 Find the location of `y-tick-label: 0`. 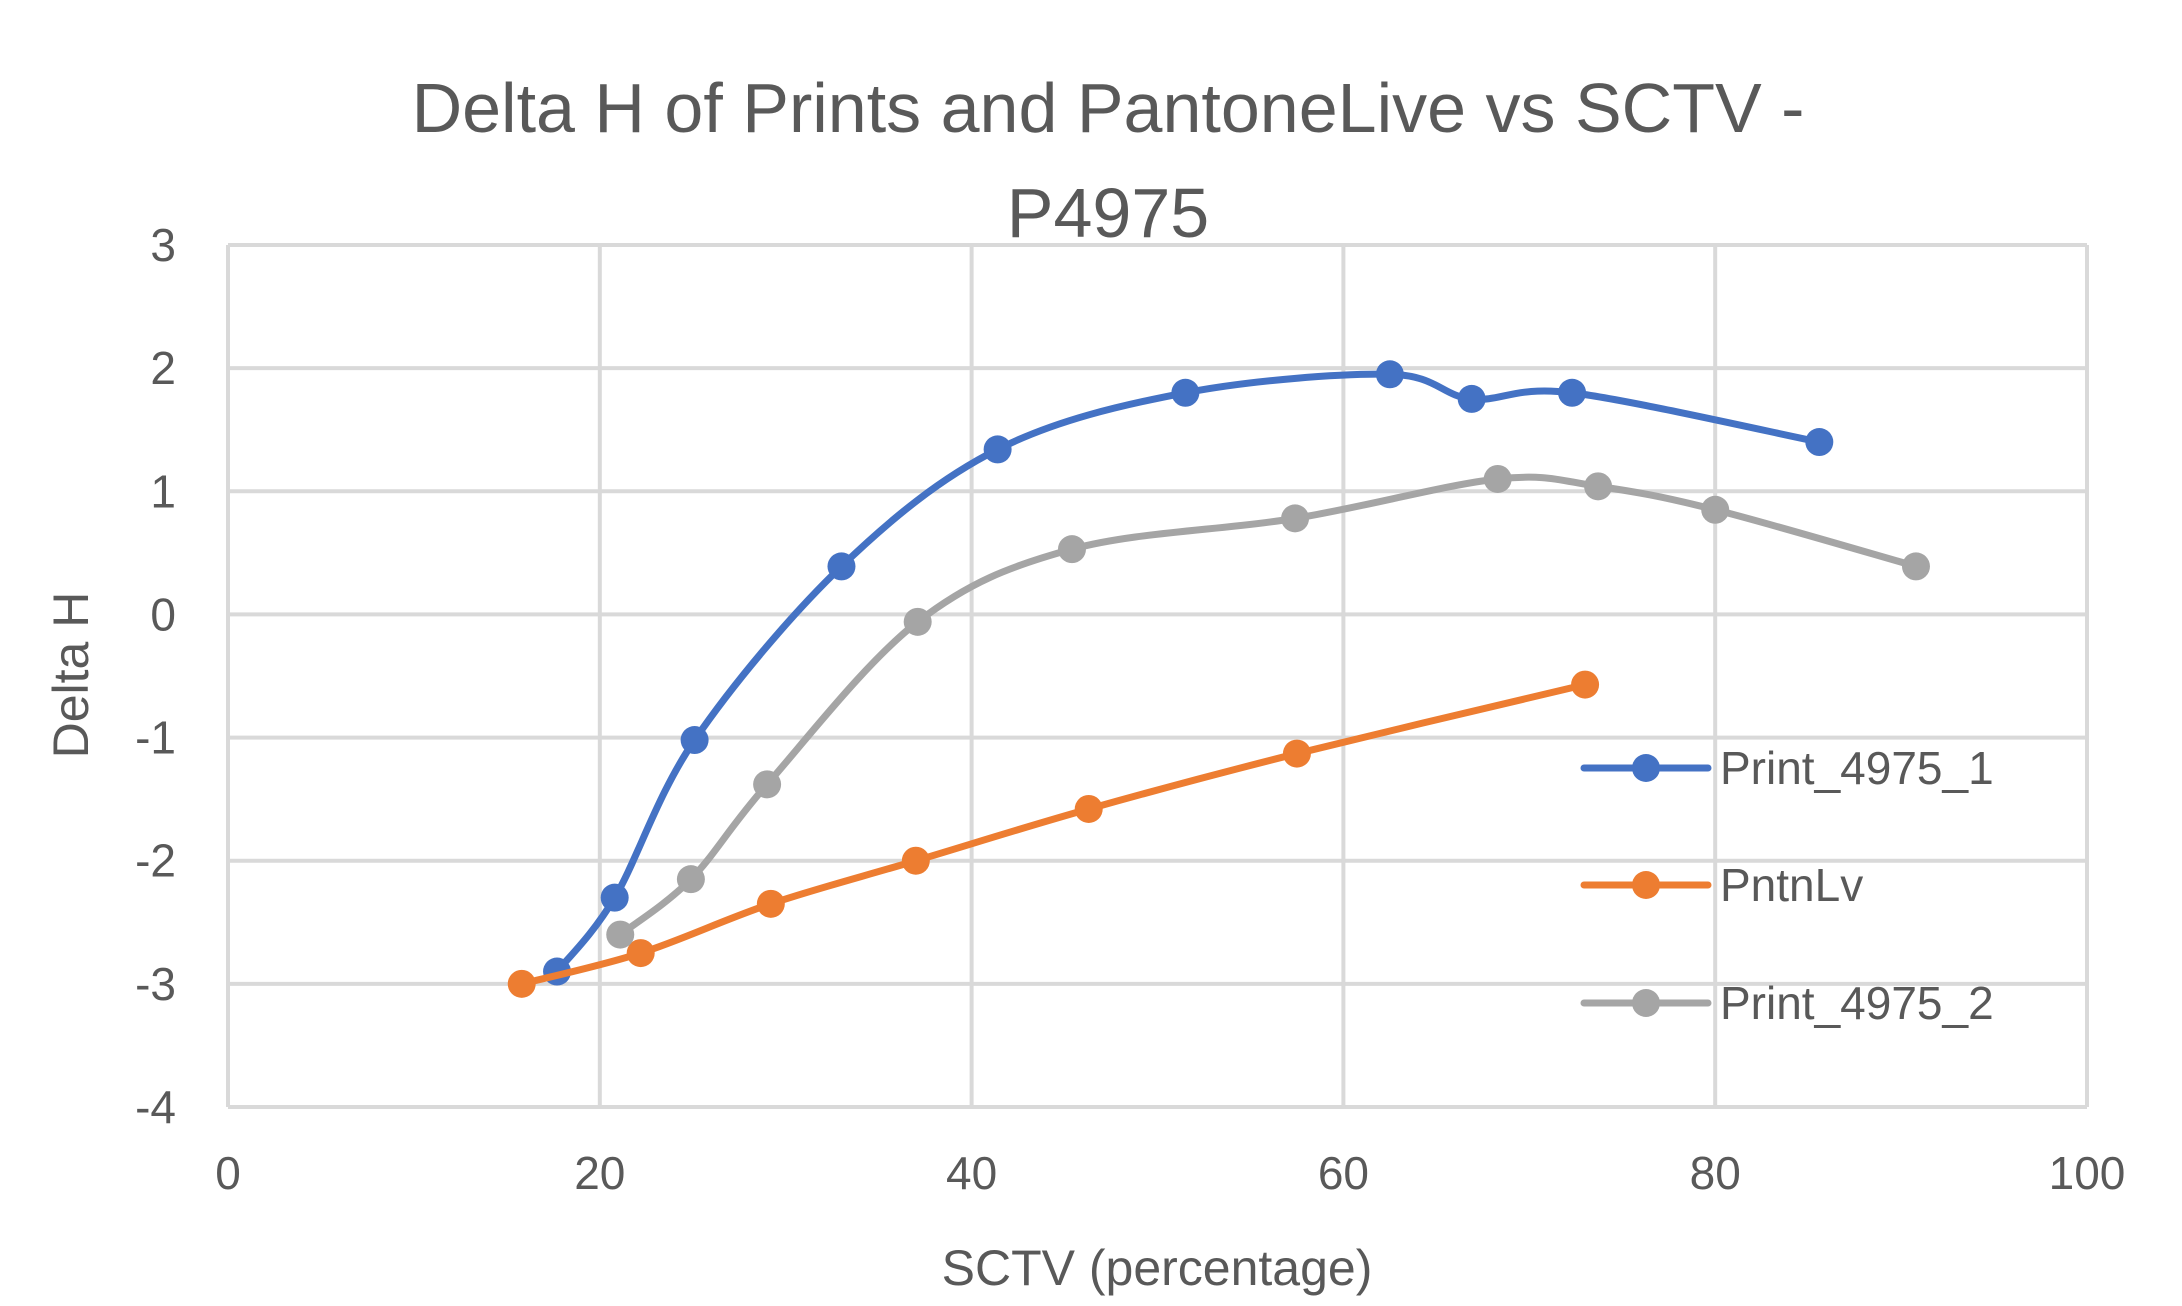

y-tick-label: 0 is located at coordinates (163, 614).